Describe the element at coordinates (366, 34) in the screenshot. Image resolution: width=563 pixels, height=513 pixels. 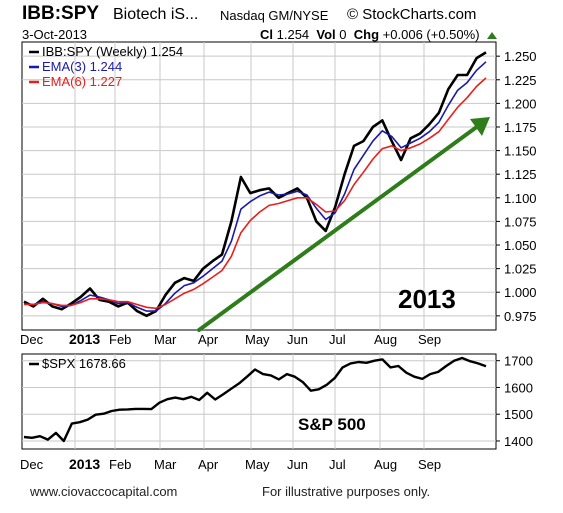
I see `change-label: Chg` at that location.